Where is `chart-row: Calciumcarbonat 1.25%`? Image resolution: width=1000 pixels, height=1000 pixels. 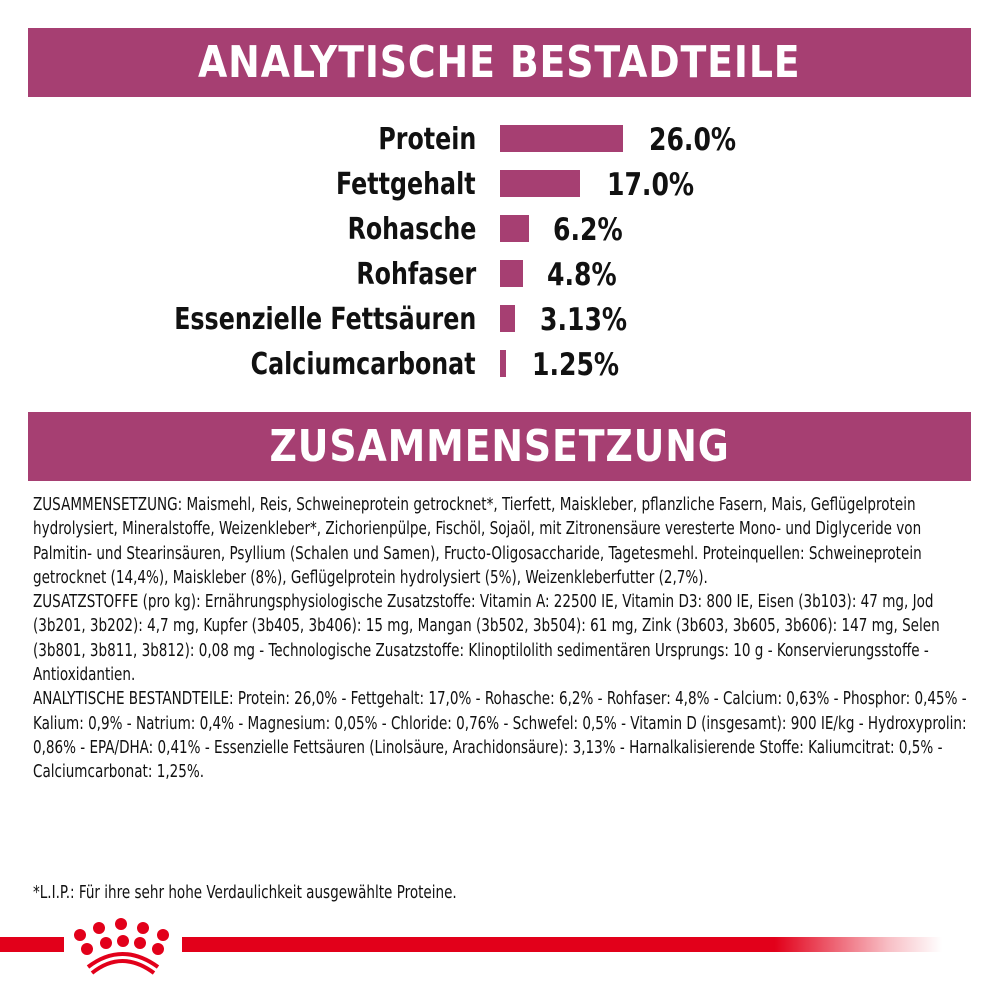 chart-row: Calciumcarbonat 1.25% is located at coordinates (500, 365).